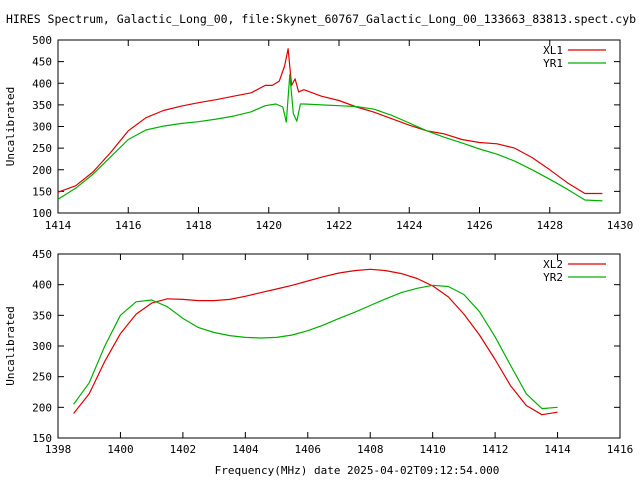 The image size is (640, 480). Describe the element at coordinates (183, 449) in the screenshot. I see `x-tick-label: 1402` at that location.